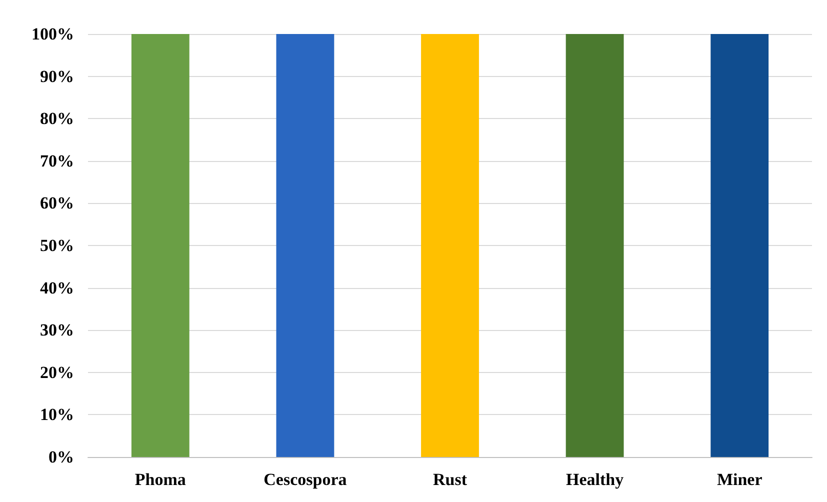  What do you see at coordinates (61, 457) in the screenshot?
I see `y-tick-label: 0%` at bounding box center [61, 457].